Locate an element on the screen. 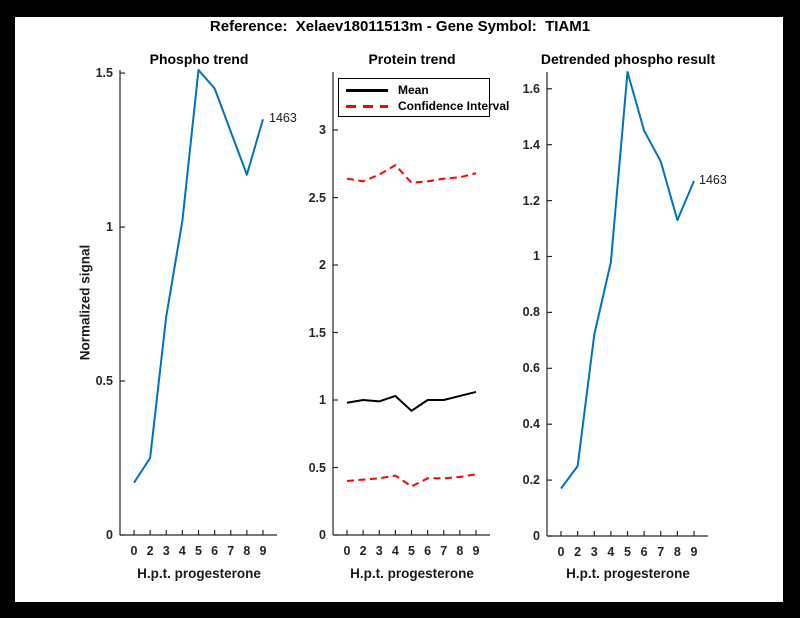  chart2-y-tick-label: 1 is located at coordinates (322, 400).